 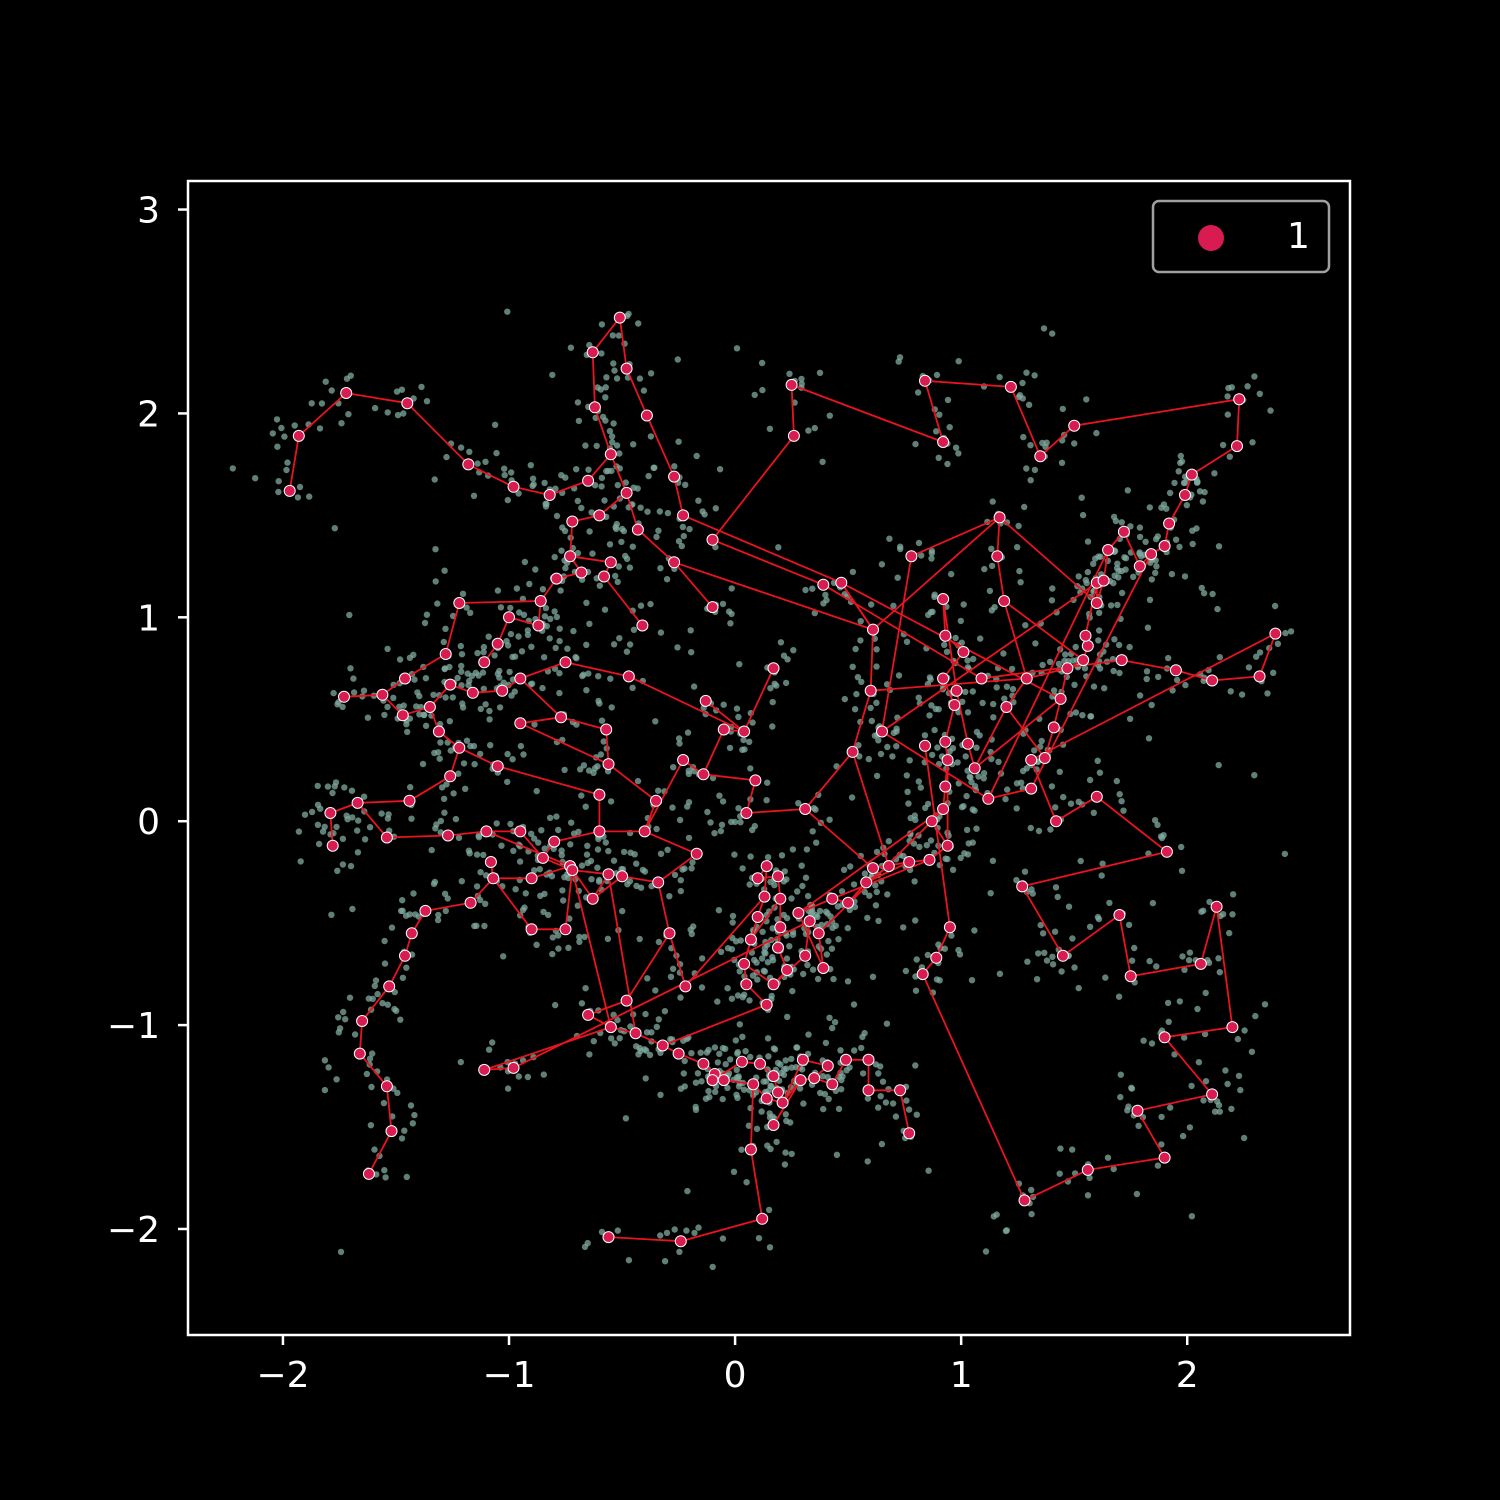 I want to click on y-tick-label: 2, so click(x=148, y=414).